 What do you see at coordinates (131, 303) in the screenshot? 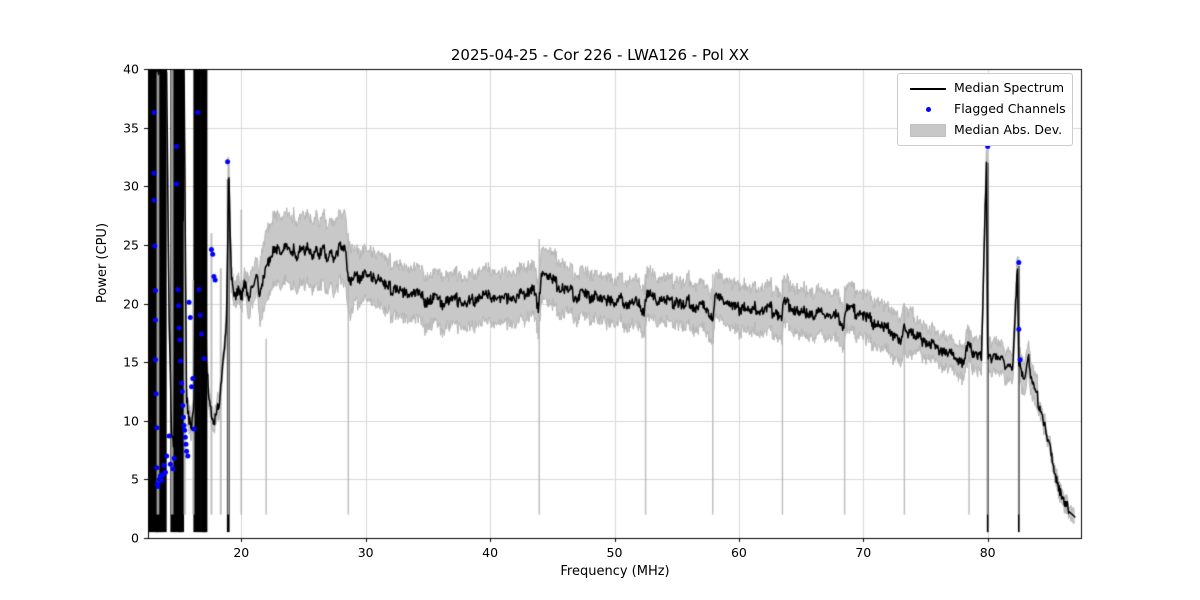
I see `y-tick-label: 20` at bounding box center [131, 303].